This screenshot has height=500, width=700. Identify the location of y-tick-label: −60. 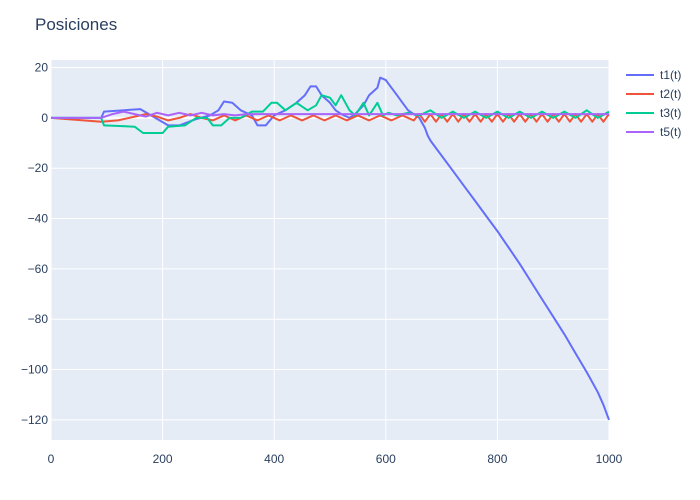
(38, 269).